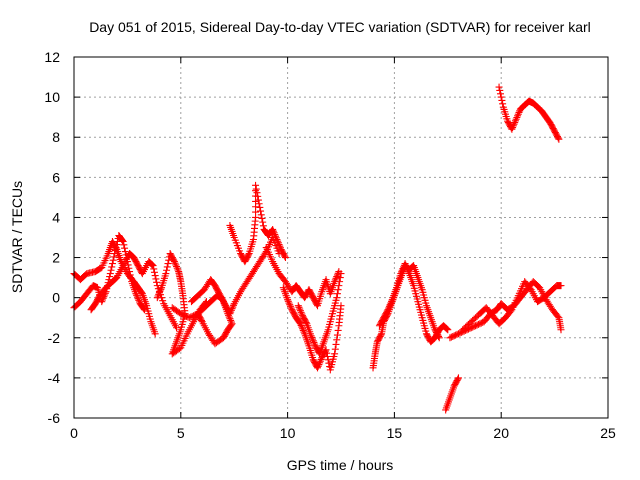  Describe the element at coordinates (512, 306) in the screenshot. I see `series-arc-o` at that location.